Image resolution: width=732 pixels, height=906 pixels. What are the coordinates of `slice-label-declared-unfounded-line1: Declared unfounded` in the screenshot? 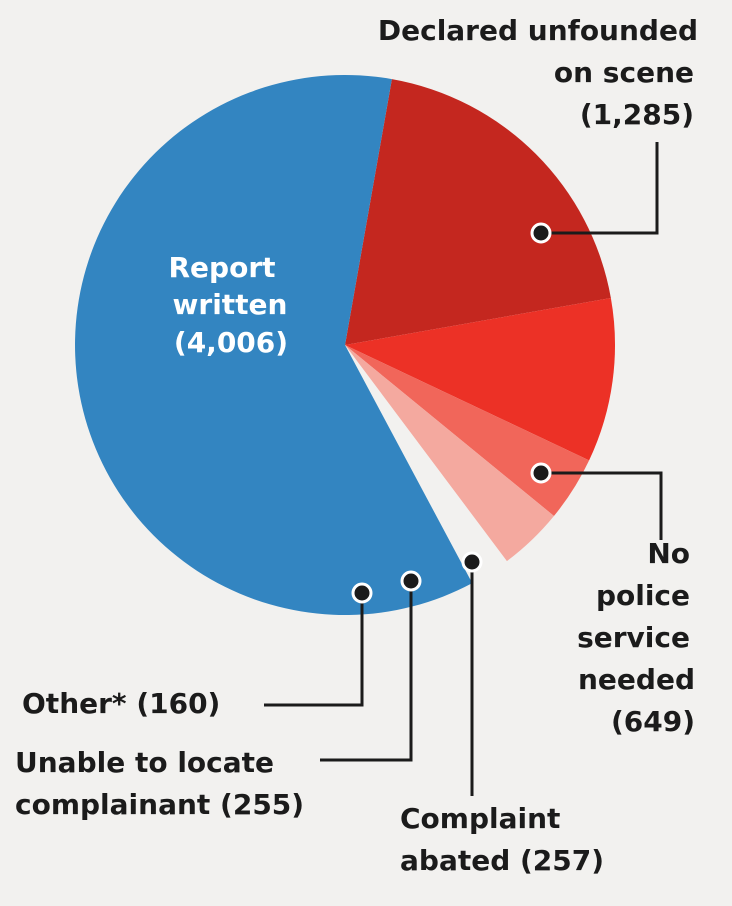 It's located at (538, 30).